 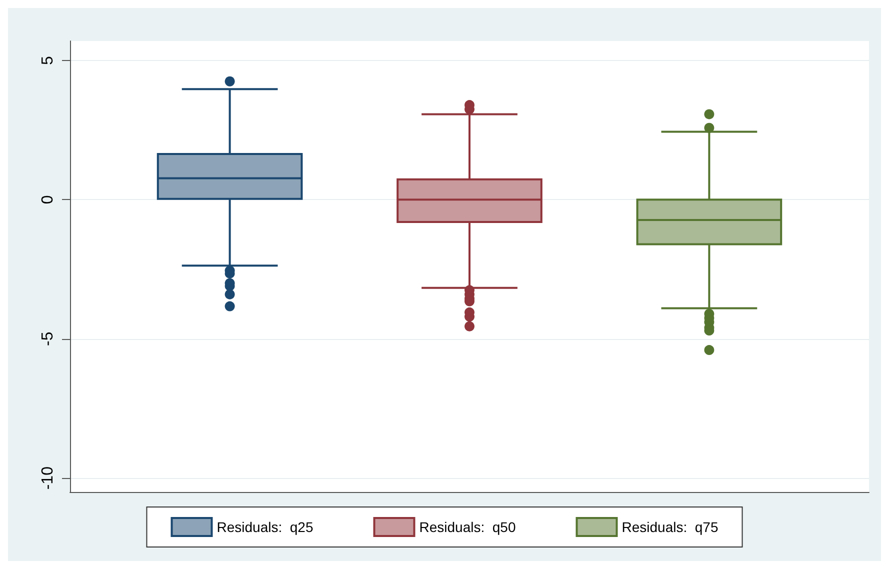 I want to click on y-tick-label: -5, so click(x=48, y=339).